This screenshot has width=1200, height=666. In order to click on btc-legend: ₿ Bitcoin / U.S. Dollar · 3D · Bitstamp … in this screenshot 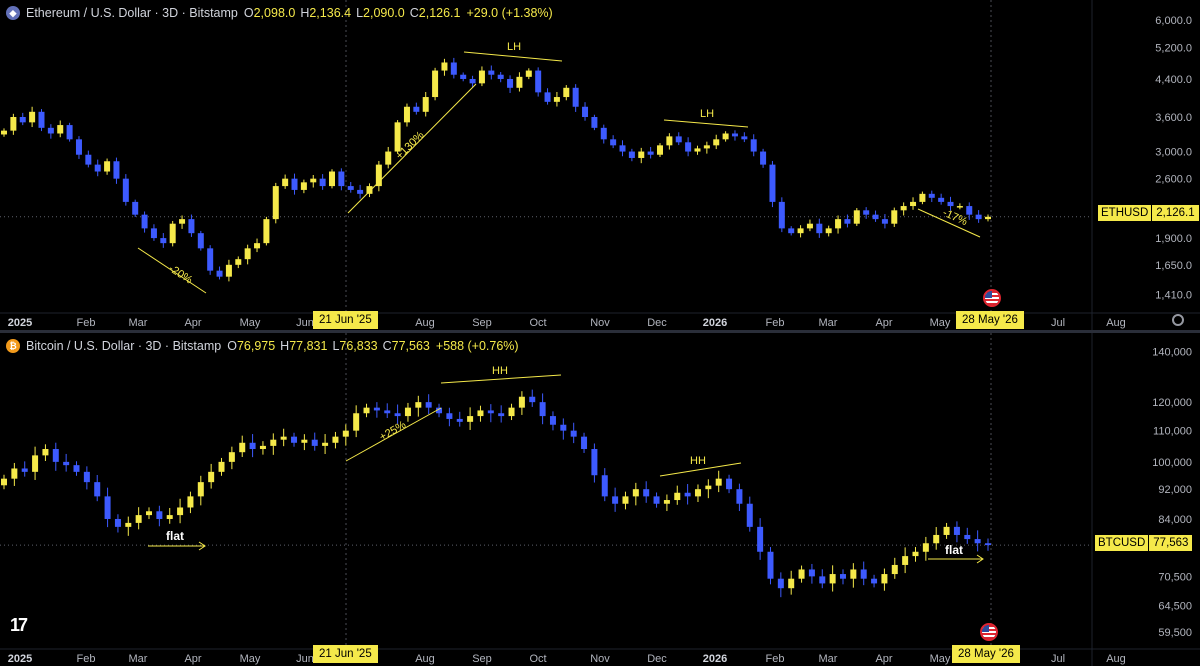, I will do `click(262, 346)`.